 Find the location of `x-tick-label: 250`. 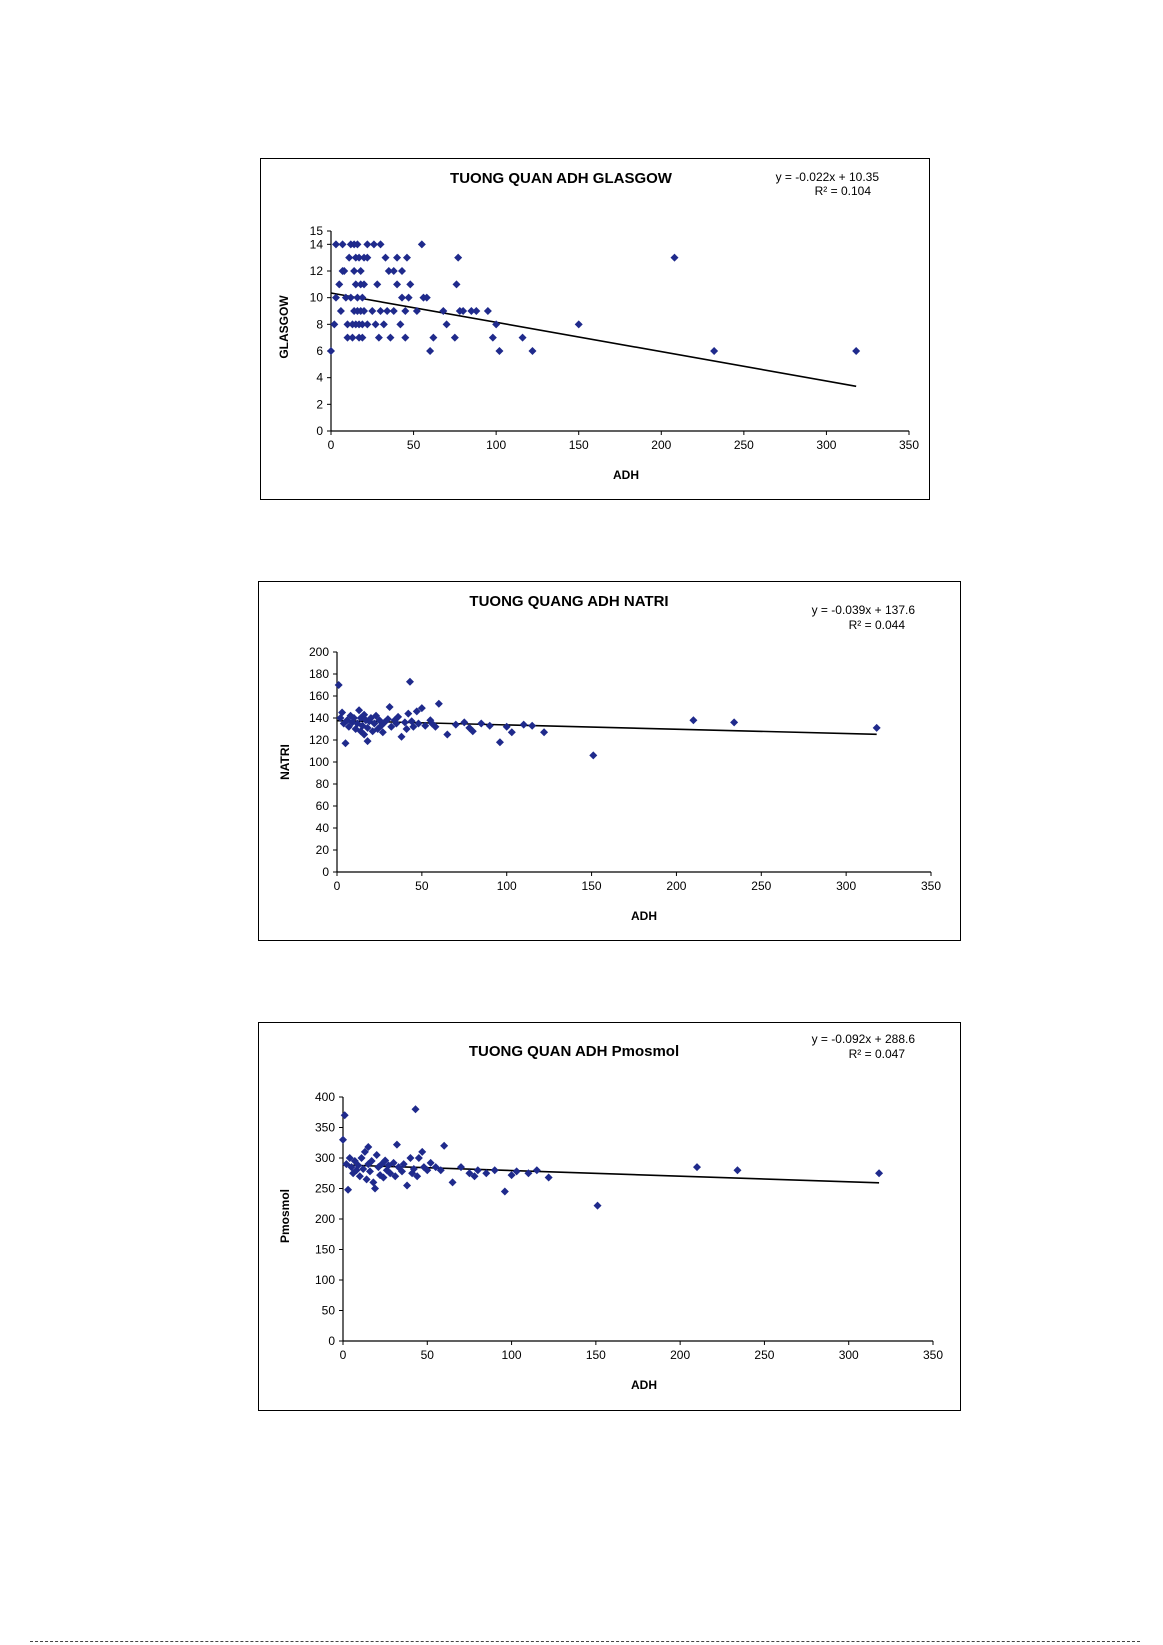

x-tick-label: 250 is located at coordinates (744, 445).